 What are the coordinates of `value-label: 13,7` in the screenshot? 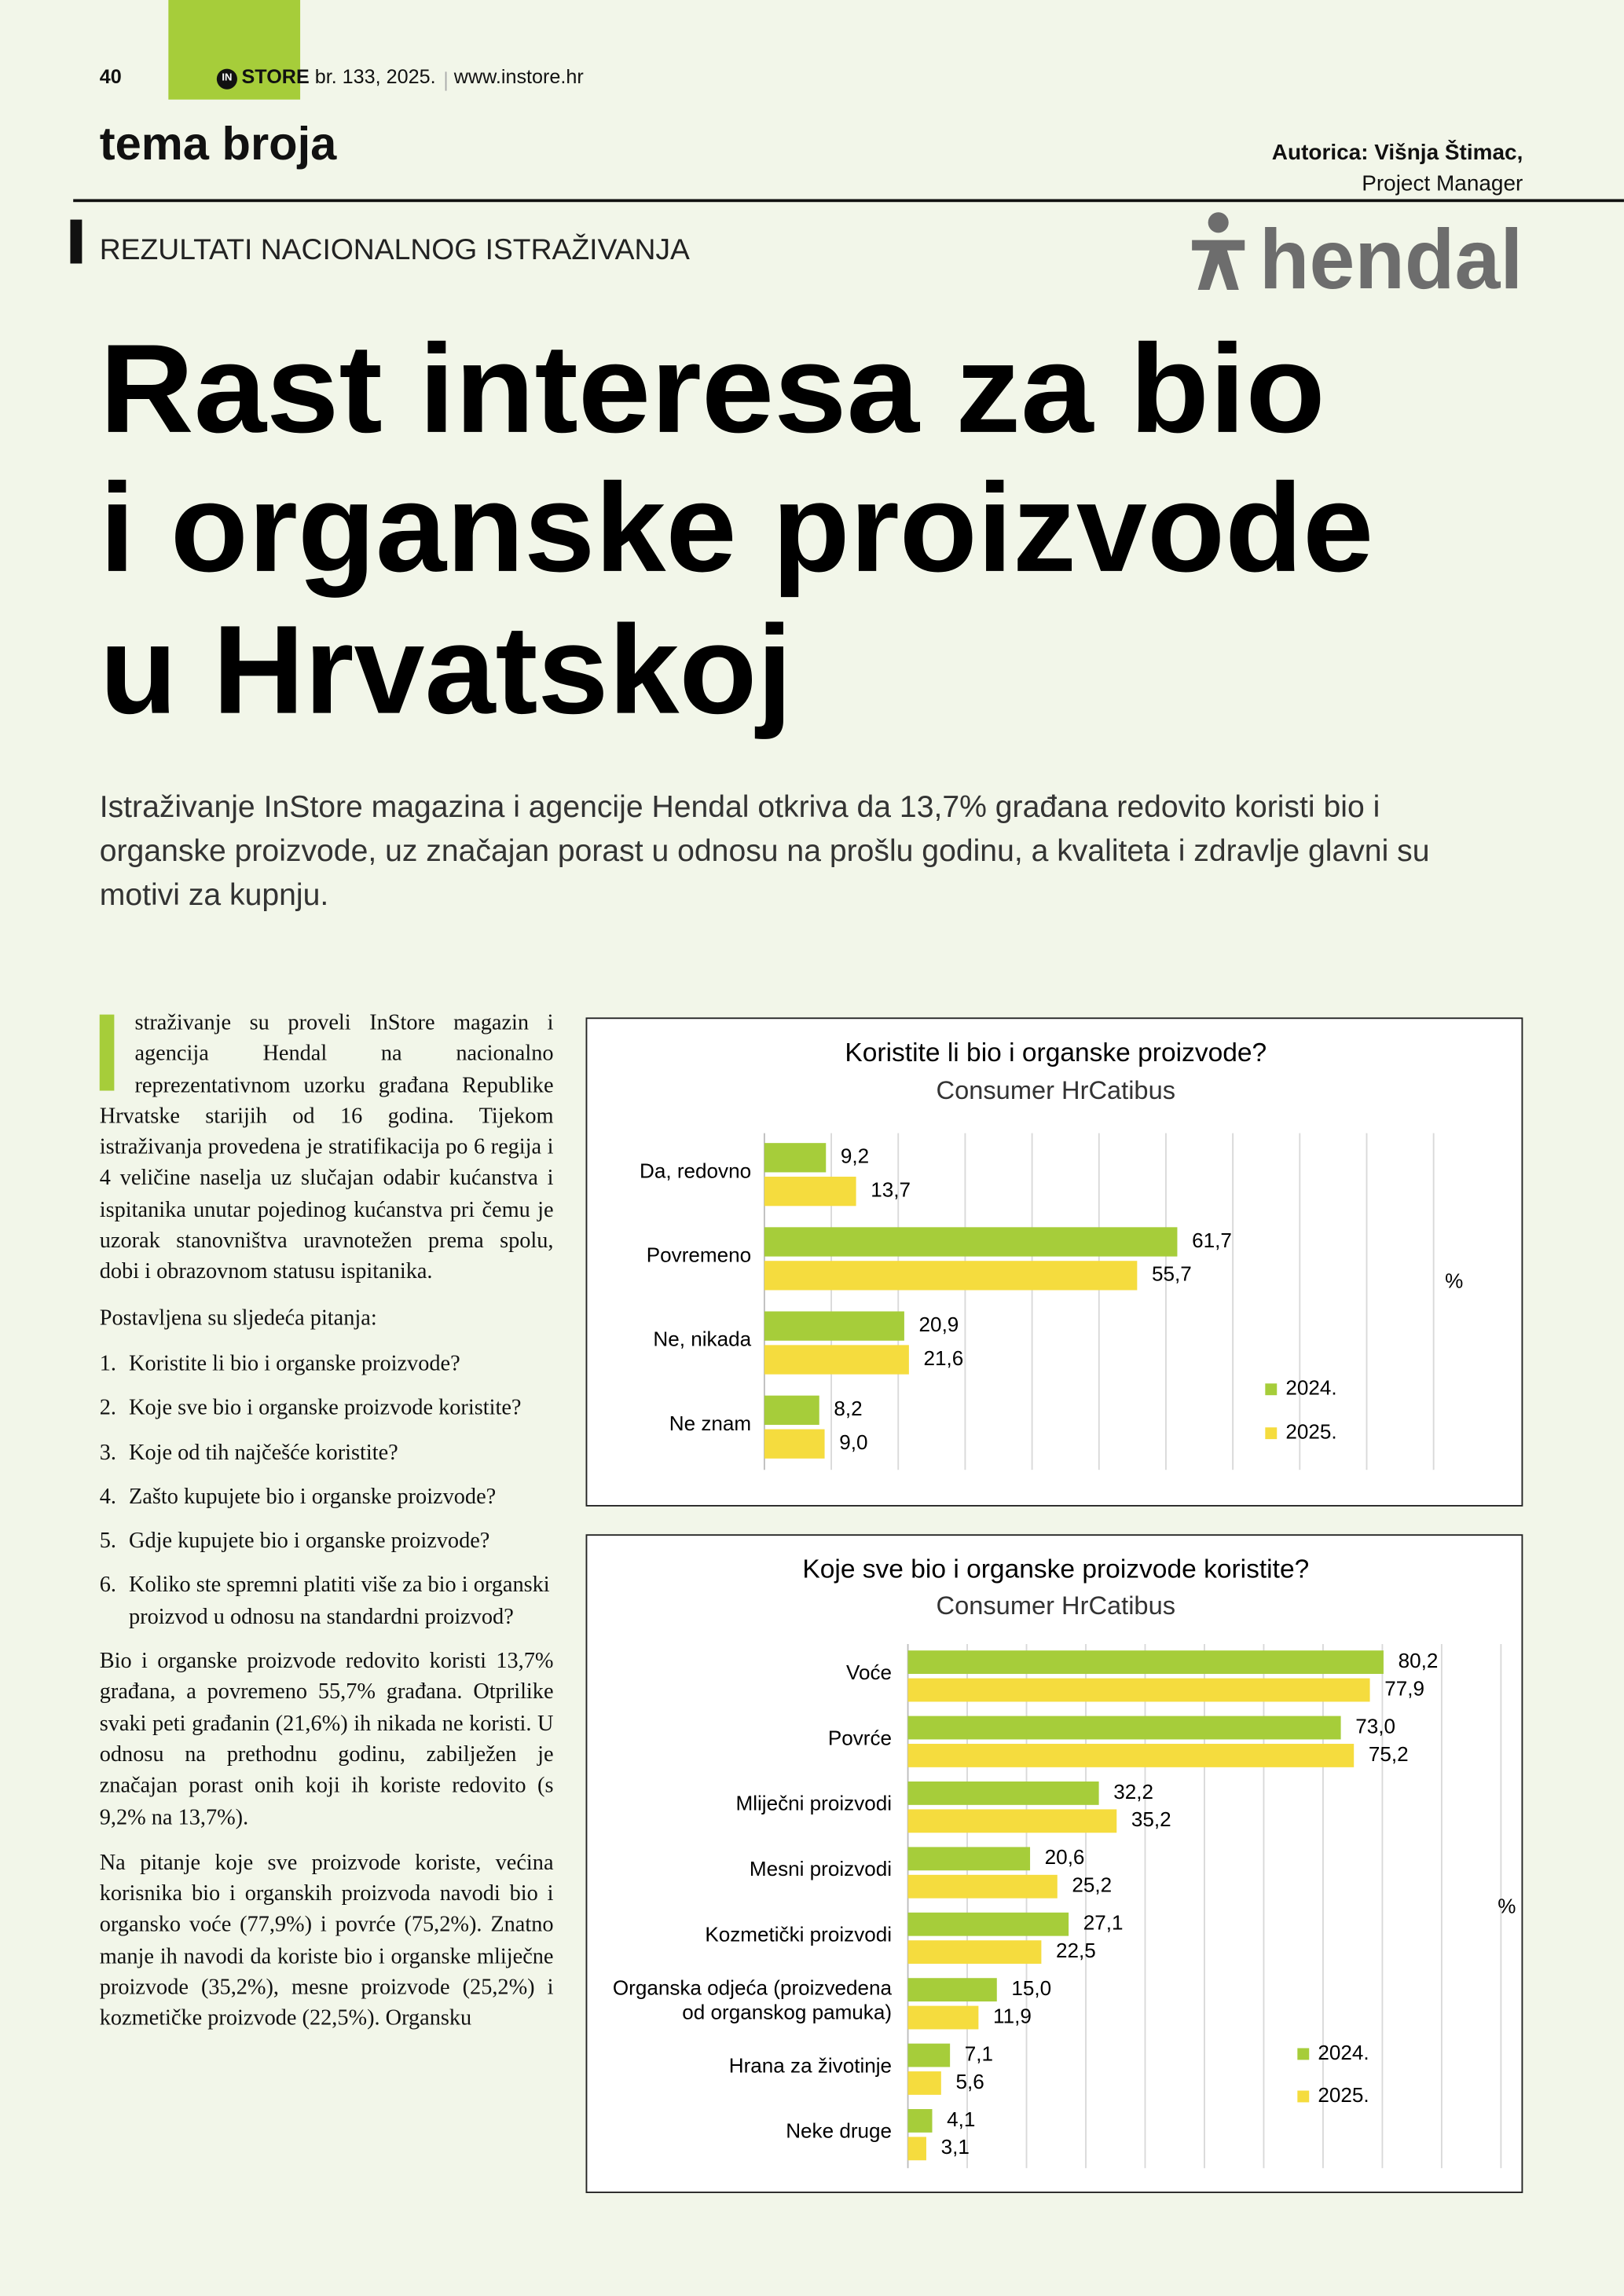 It's located at (891, 1190).